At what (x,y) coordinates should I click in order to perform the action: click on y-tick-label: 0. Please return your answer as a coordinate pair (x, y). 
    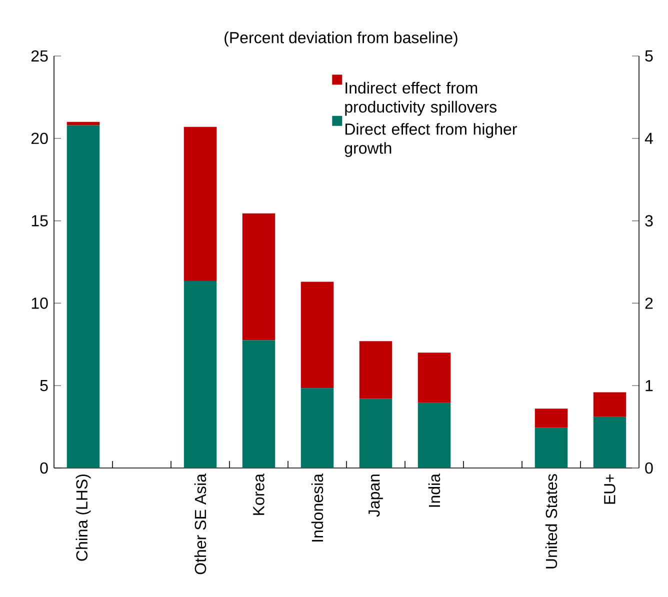
    Looking at the image, I should click on (44, 468).